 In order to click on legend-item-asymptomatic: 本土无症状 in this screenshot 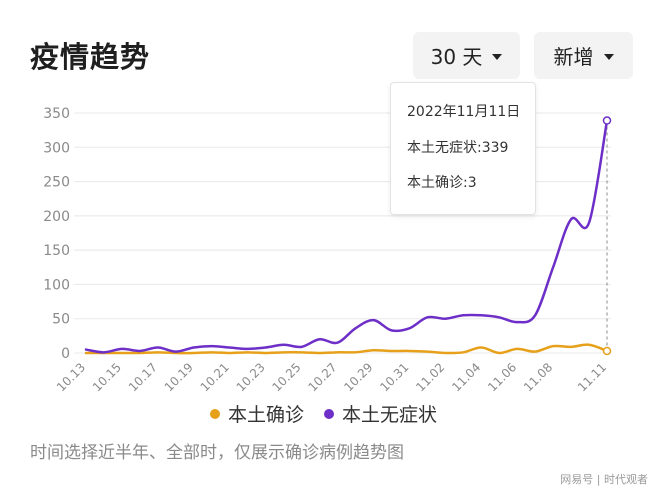, I will do `click(380, 413)`.